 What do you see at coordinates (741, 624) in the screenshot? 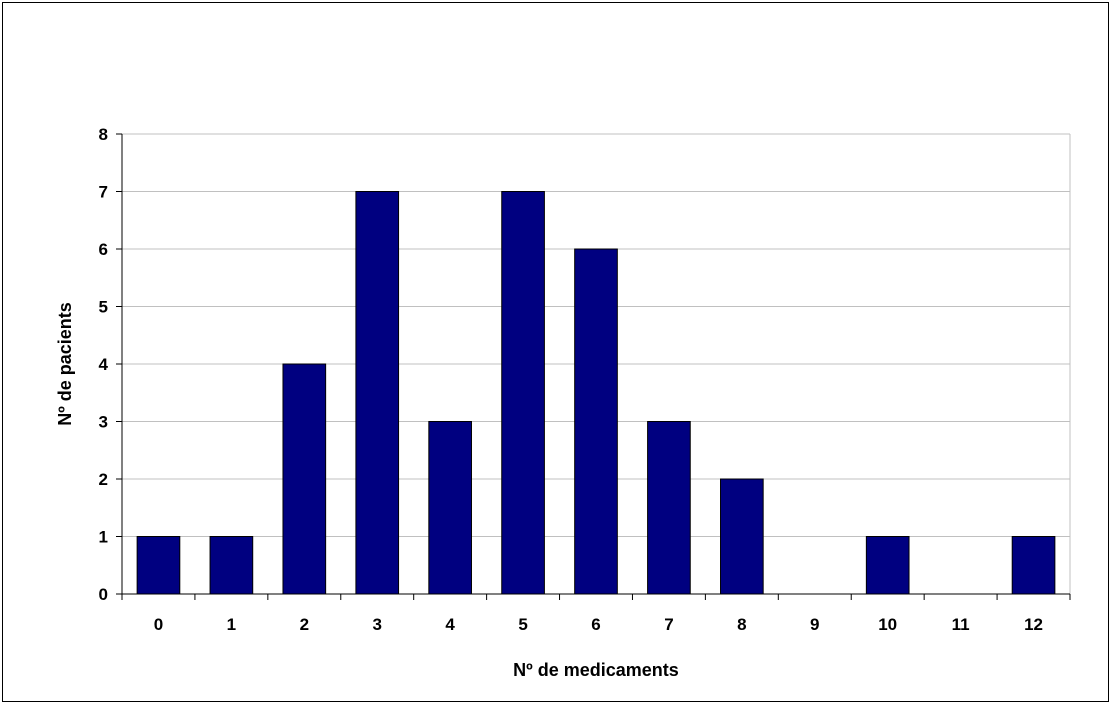
I see `x-tick-label: 8` at bounding box center [741, 624].